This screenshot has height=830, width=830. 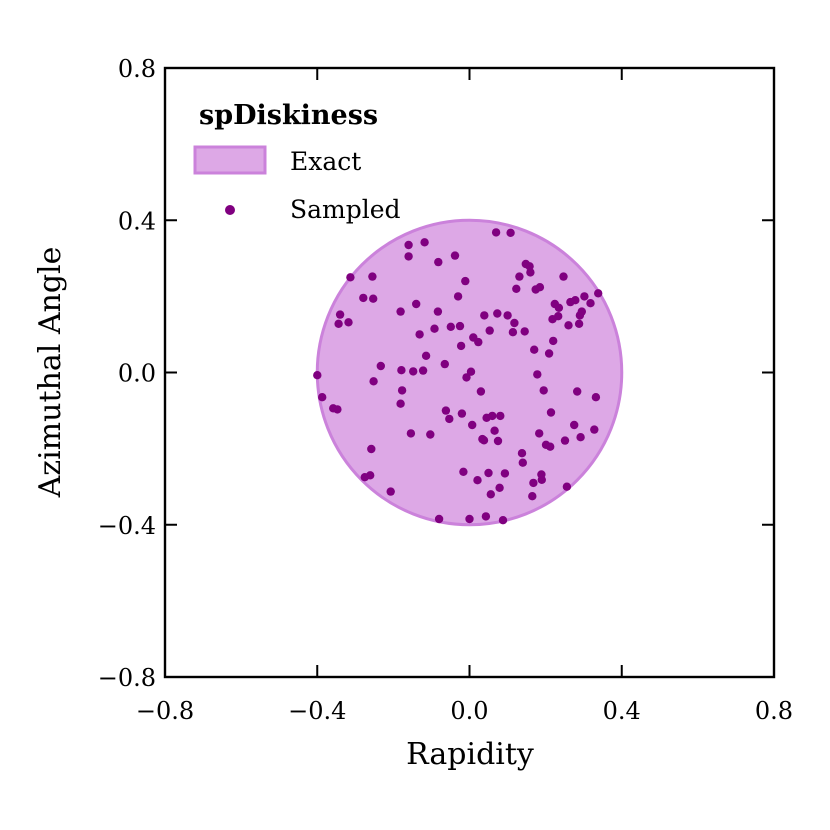 What do you see at coordinates (230, 210) in the screenshot?
I see `legend-sampled-marker` at bounding box center [230, 210].